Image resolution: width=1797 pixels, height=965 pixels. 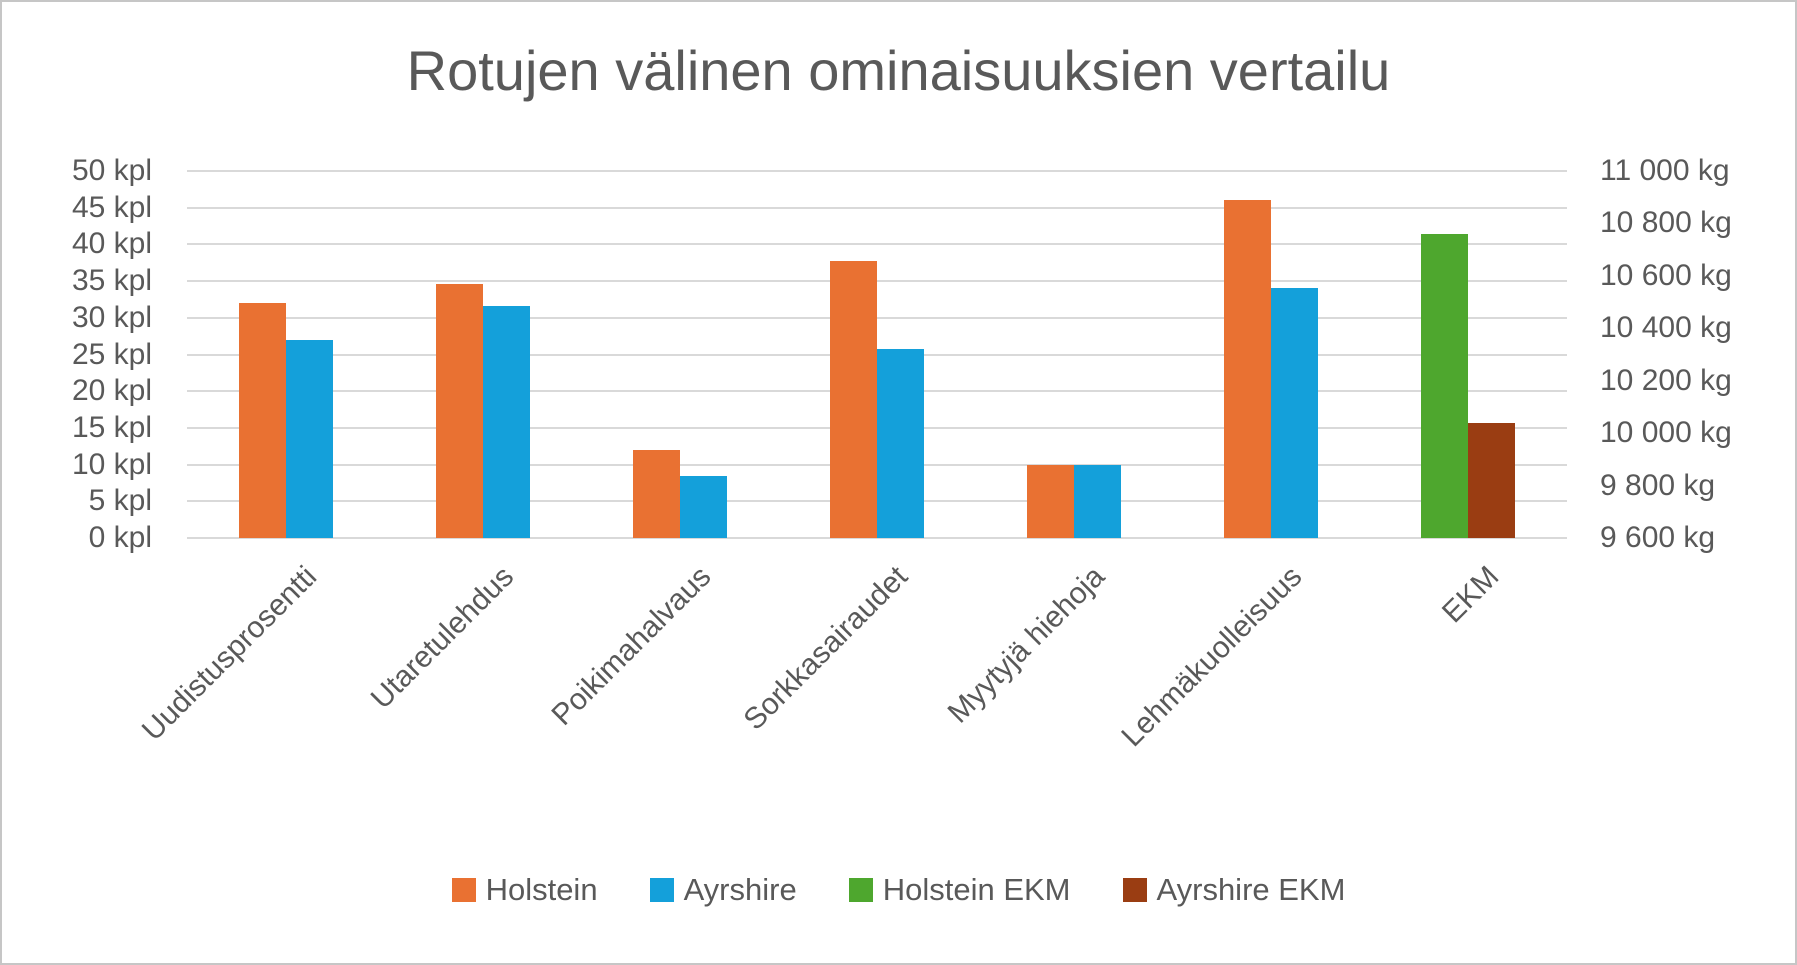 I want to click on bar-ayrshire-ekm, so click(x=1492, y=480).